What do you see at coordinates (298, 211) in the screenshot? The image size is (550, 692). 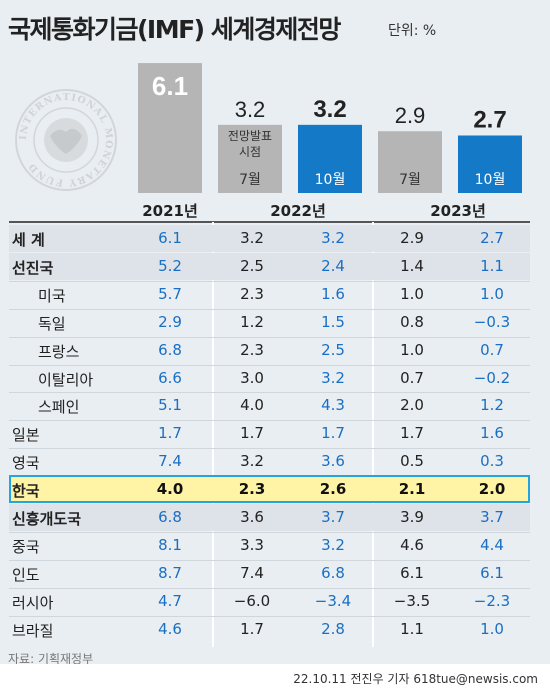 I see `year-header: 2022년` at bounding box center [298, 211].